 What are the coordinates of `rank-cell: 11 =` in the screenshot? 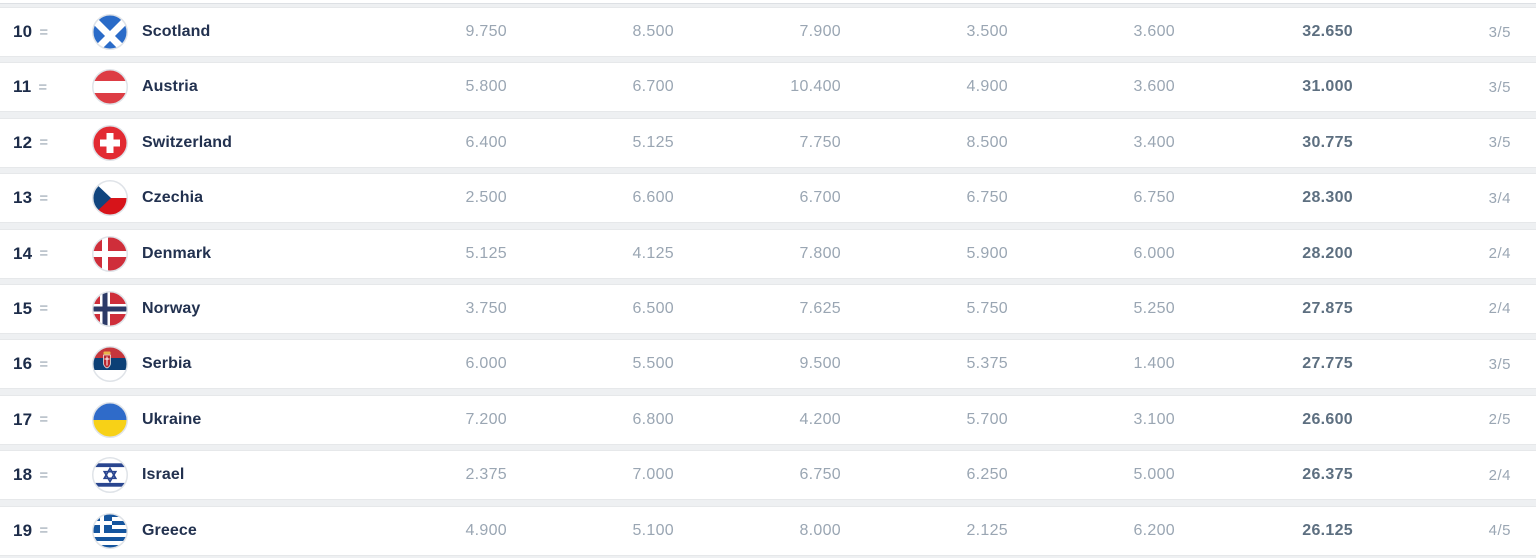 It's located at (45, 87).